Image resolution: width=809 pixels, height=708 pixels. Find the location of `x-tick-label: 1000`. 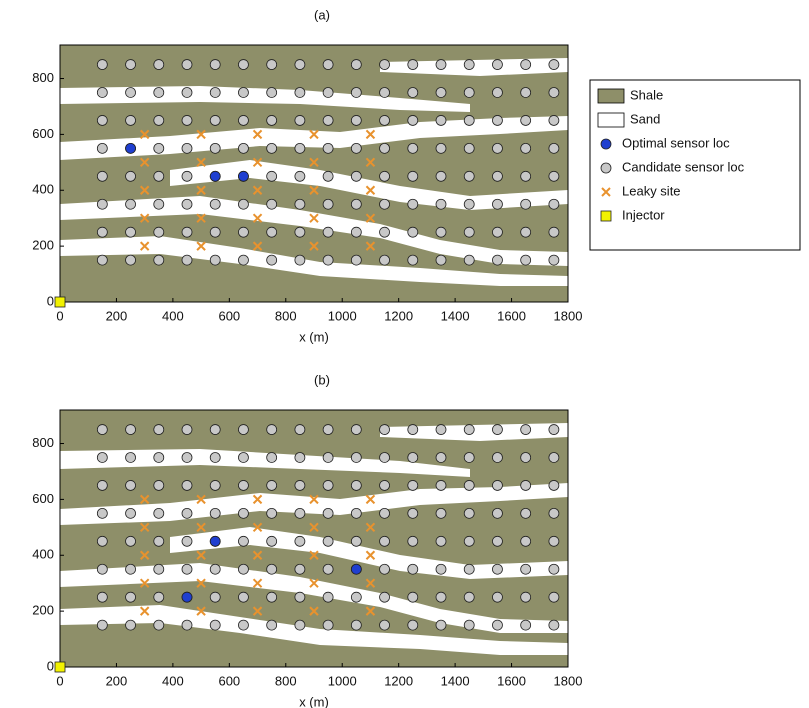

x-tick-label: 1000 is located at coordinates (342, 680).